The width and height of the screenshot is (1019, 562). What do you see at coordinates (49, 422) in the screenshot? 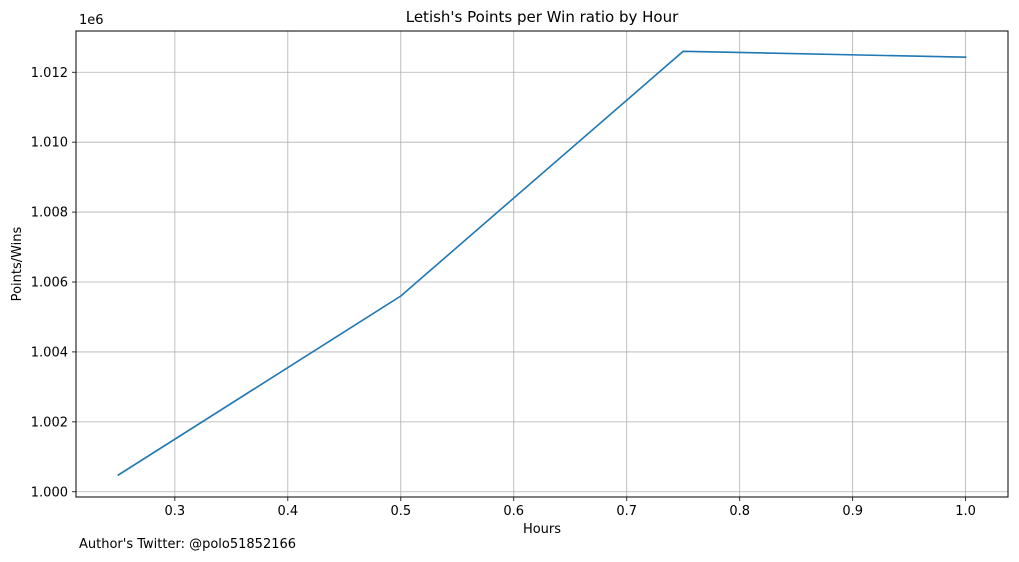
I see `y-tick-label: 1.002` at bounding box center [49, 422].